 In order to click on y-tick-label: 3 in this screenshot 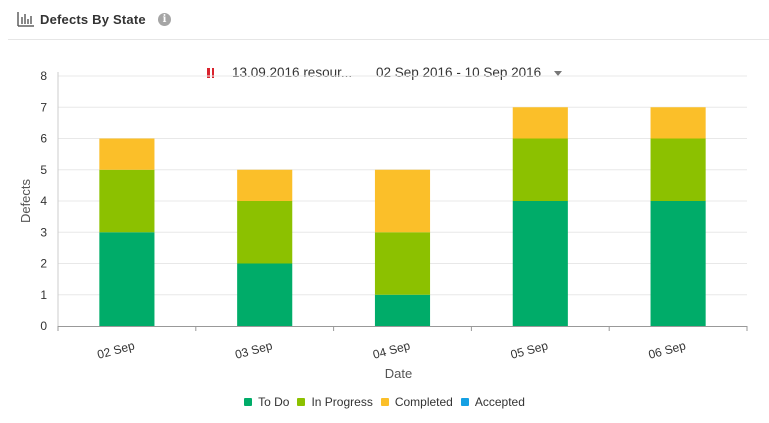, I will do `click(43, 232)`.